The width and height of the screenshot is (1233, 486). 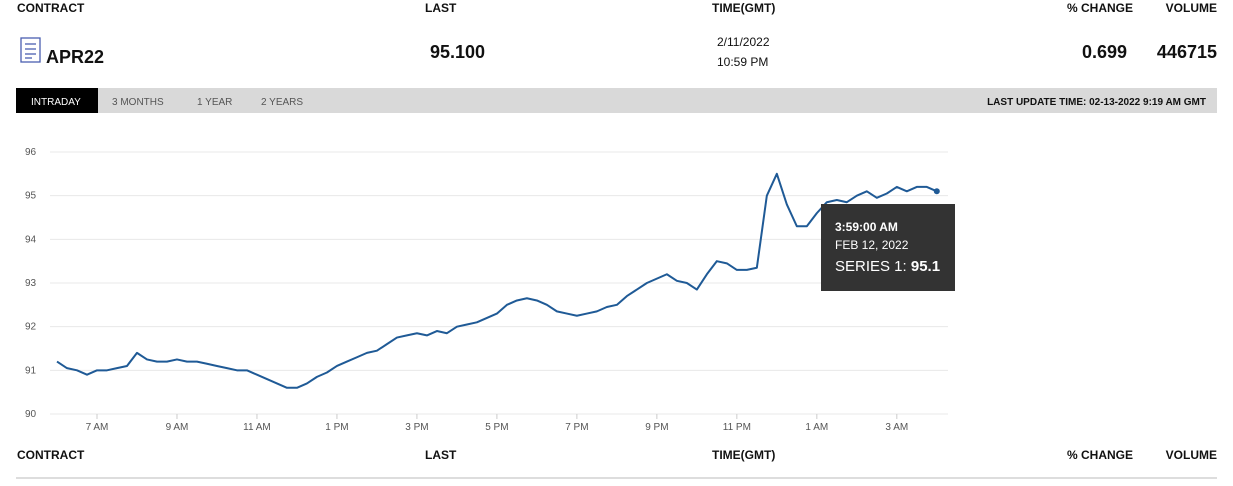 What do you see at coordinates (872, 245) in the screenshot?
I see `tooltip-date: FEB 12, 2022` at bounding box center [872, 245].